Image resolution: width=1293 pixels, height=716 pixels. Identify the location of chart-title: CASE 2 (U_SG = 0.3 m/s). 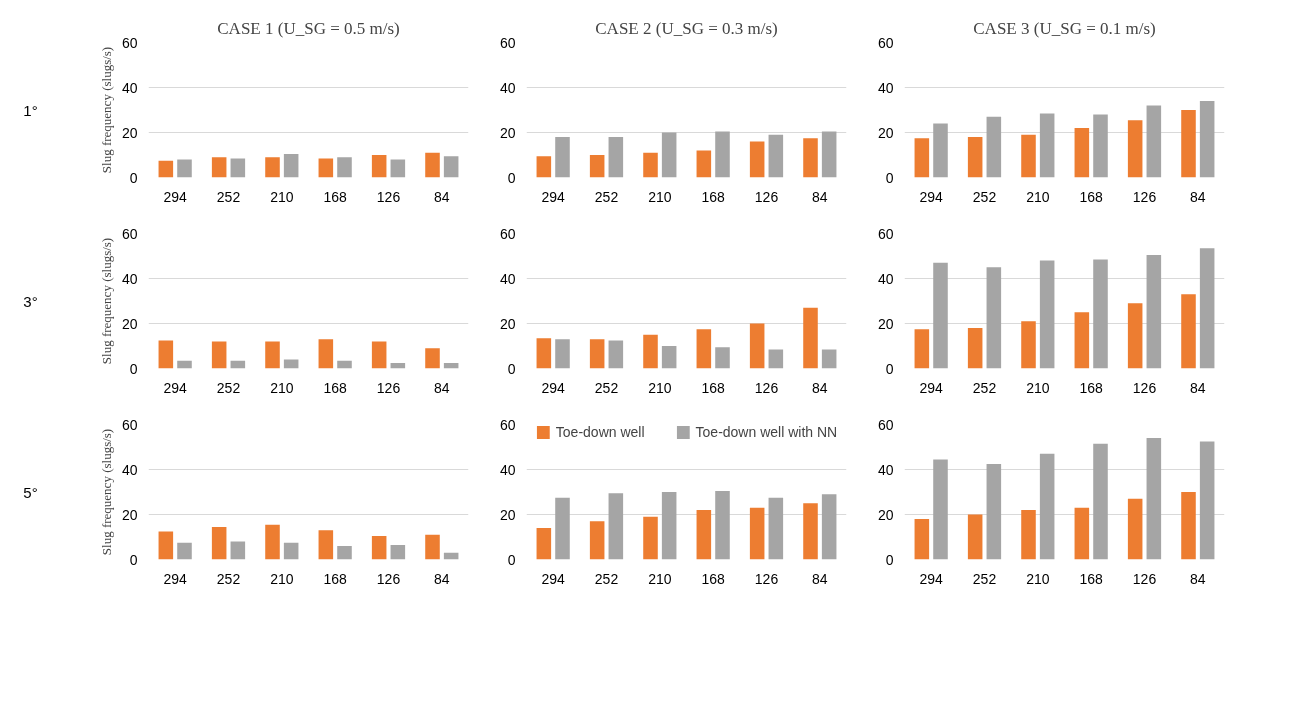
(686, 28).